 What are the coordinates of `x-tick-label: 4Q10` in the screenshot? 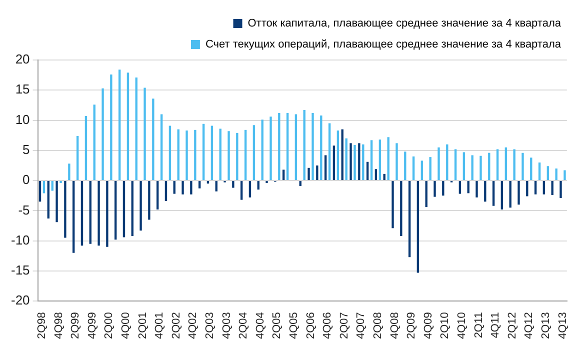 It's located at (462, 326).